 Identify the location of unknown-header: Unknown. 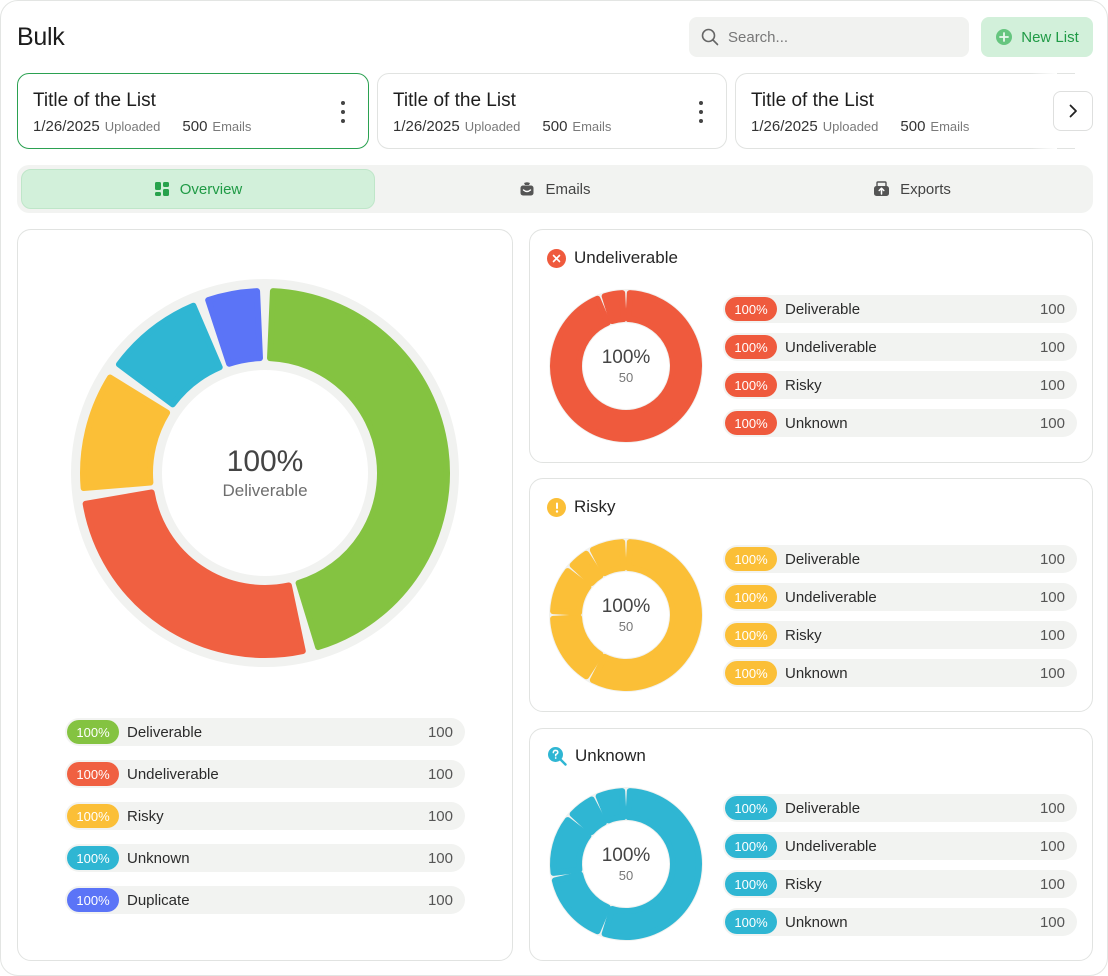
(596, 756).